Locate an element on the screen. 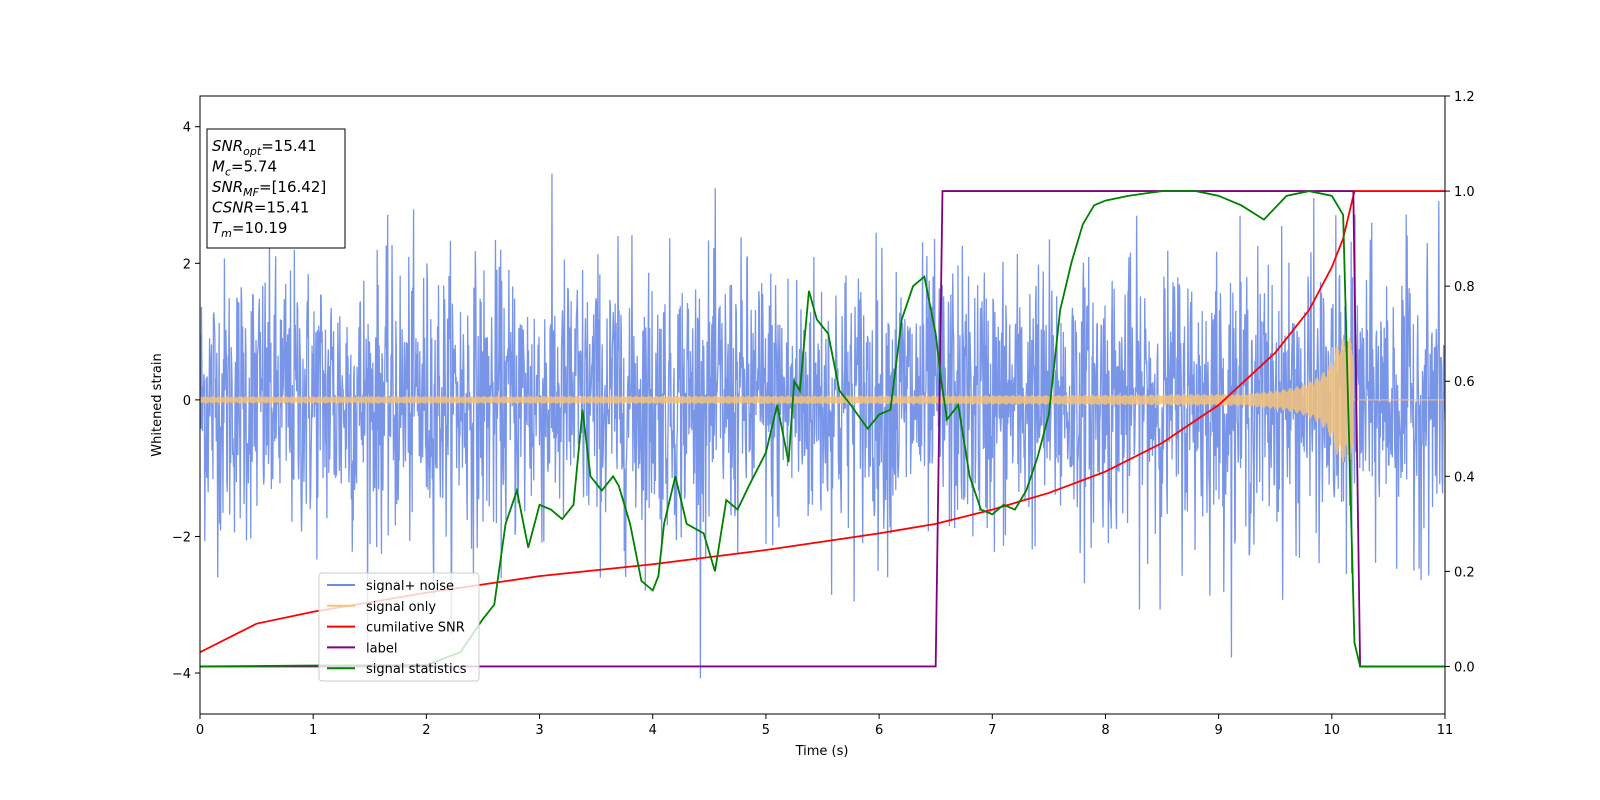  x-tick-label: 5 is located at coordinates (766, 730).